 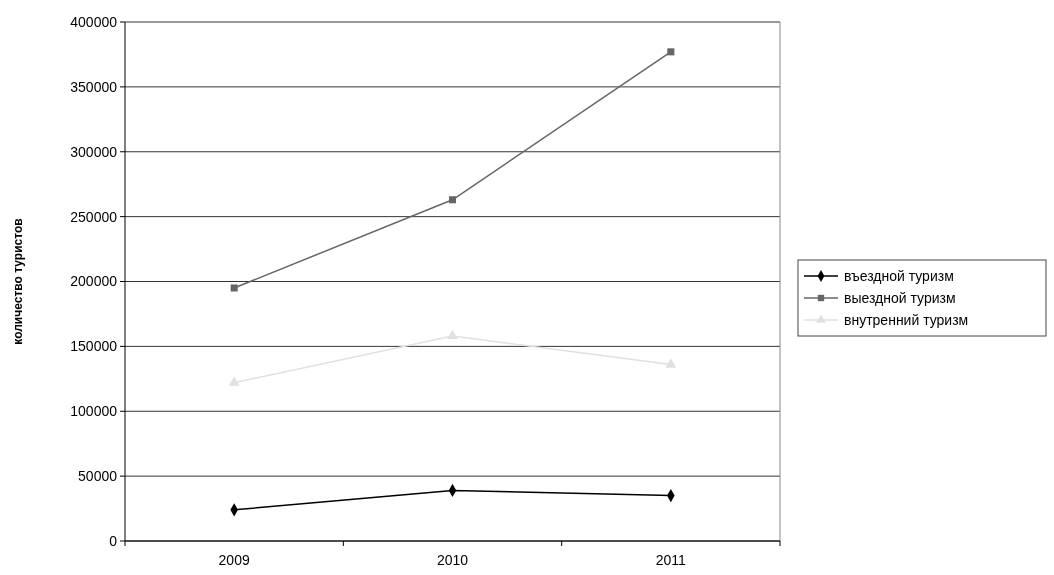 What do you see at coordinates (94, 86) in the screenshot?
I see `y-tick-label: 350000` at bounding box center [94, 86].